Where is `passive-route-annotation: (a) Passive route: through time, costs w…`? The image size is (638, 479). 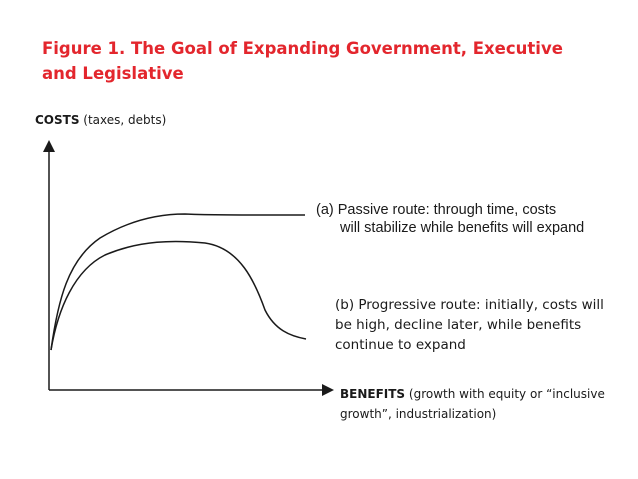
passive-route-annotation: (a) Passive route: through time, costs w… is located at coordinates (461, 219).